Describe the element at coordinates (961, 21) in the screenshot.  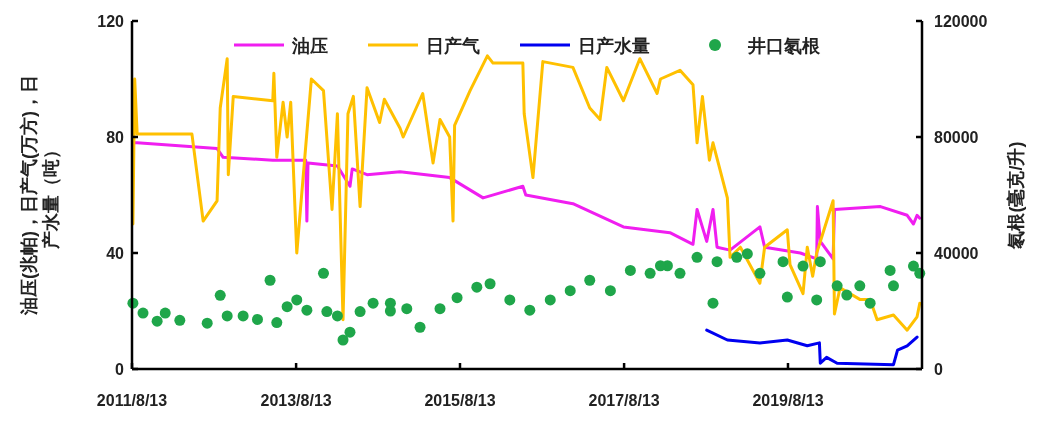
I see `y2-tick-label: 120000` at that location.